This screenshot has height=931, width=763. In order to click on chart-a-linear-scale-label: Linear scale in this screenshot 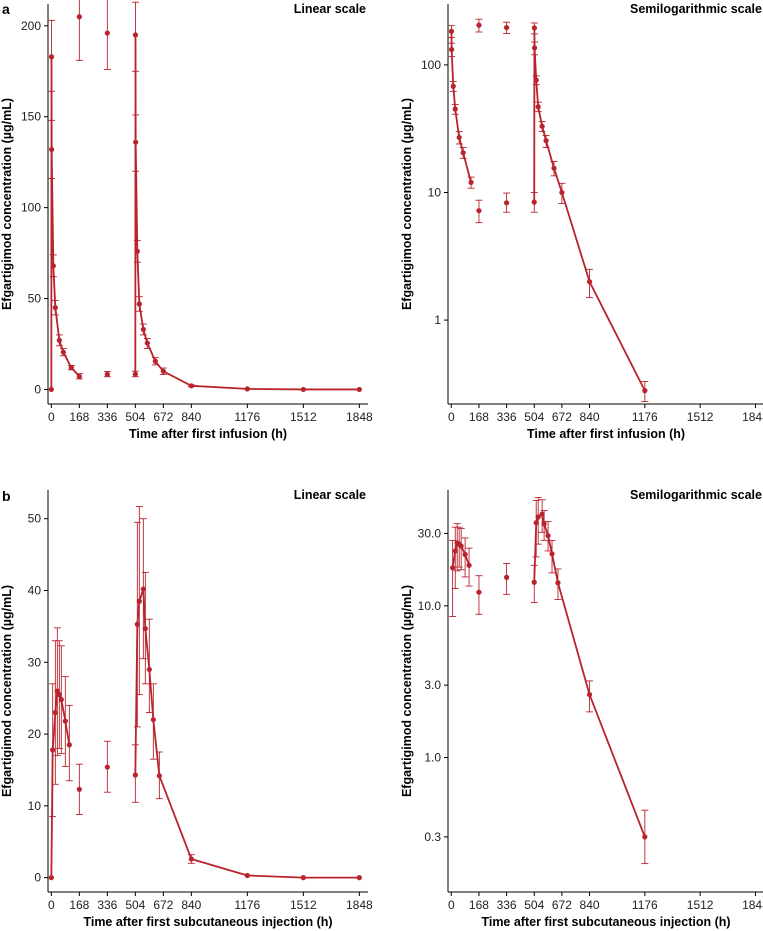, I will do `click(330, 9)`.